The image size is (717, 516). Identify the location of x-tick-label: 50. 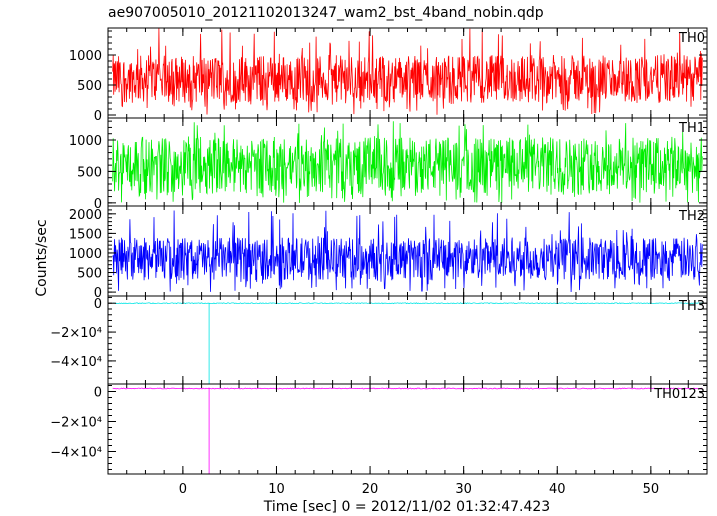
(651, 489).